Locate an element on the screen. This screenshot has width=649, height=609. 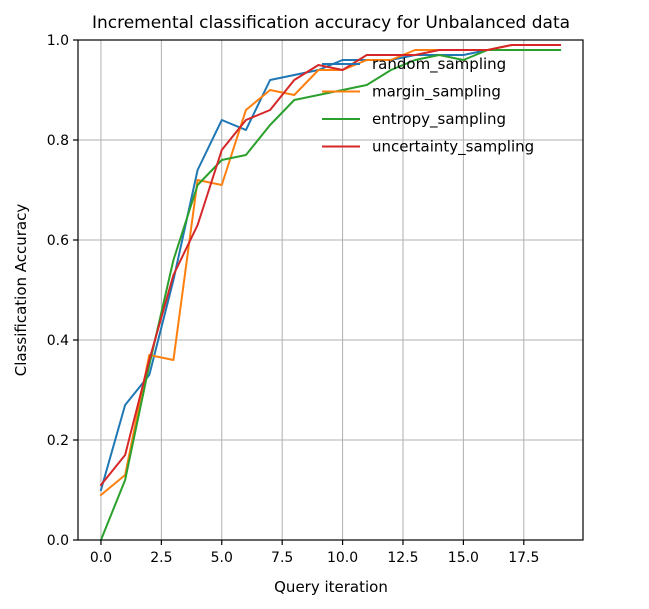
legend-label: entropy_sampling is located at coordinates (439, 119).